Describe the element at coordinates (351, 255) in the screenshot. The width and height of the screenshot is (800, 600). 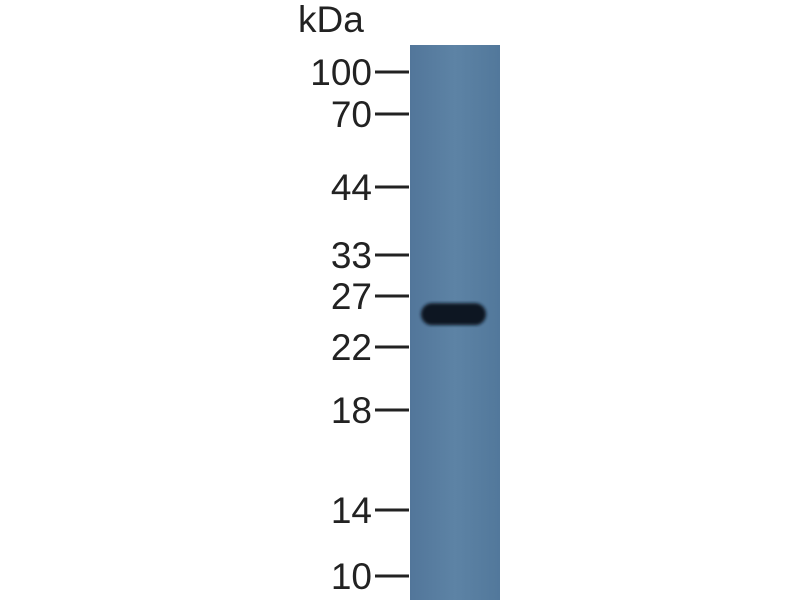
I see `marker-label: 33` at that location.